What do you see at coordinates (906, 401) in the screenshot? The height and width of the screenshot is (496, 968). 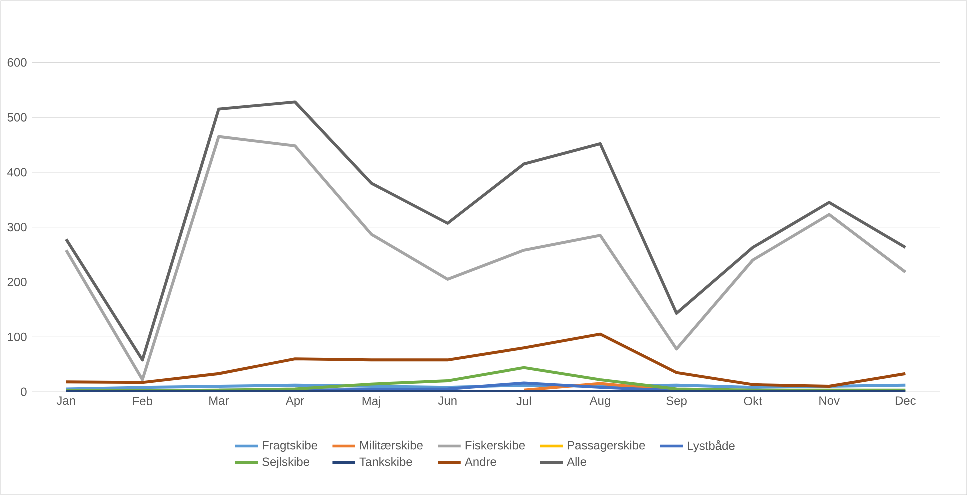 I see `x-tick-label: Dec` at bounding box center [906, 401].